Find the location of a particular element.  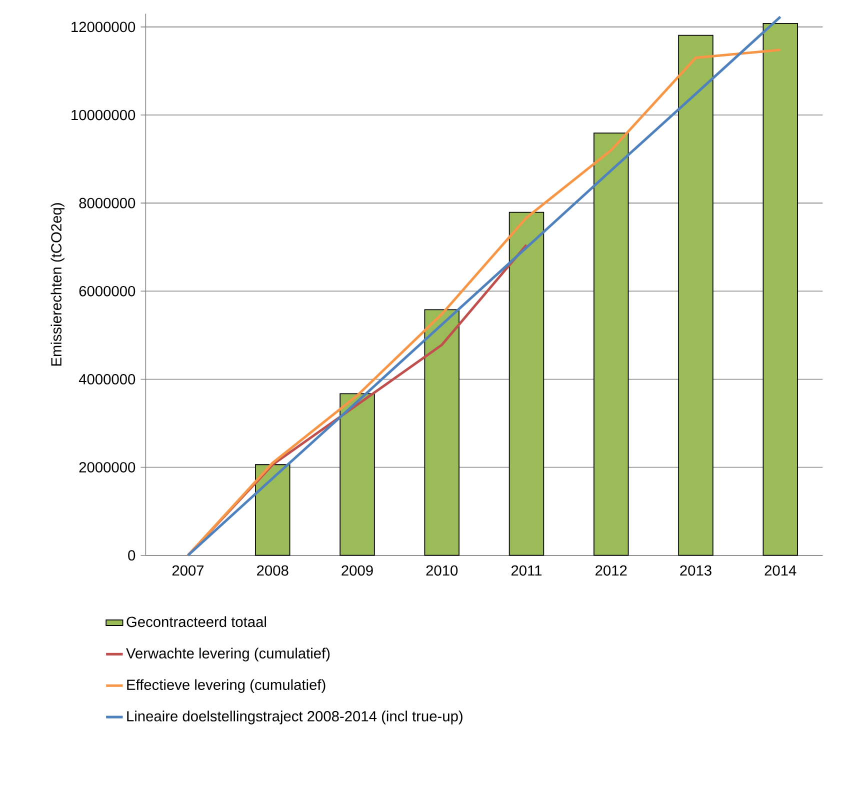

x-tick-label: 2008 is located at coordinates (272, 570).